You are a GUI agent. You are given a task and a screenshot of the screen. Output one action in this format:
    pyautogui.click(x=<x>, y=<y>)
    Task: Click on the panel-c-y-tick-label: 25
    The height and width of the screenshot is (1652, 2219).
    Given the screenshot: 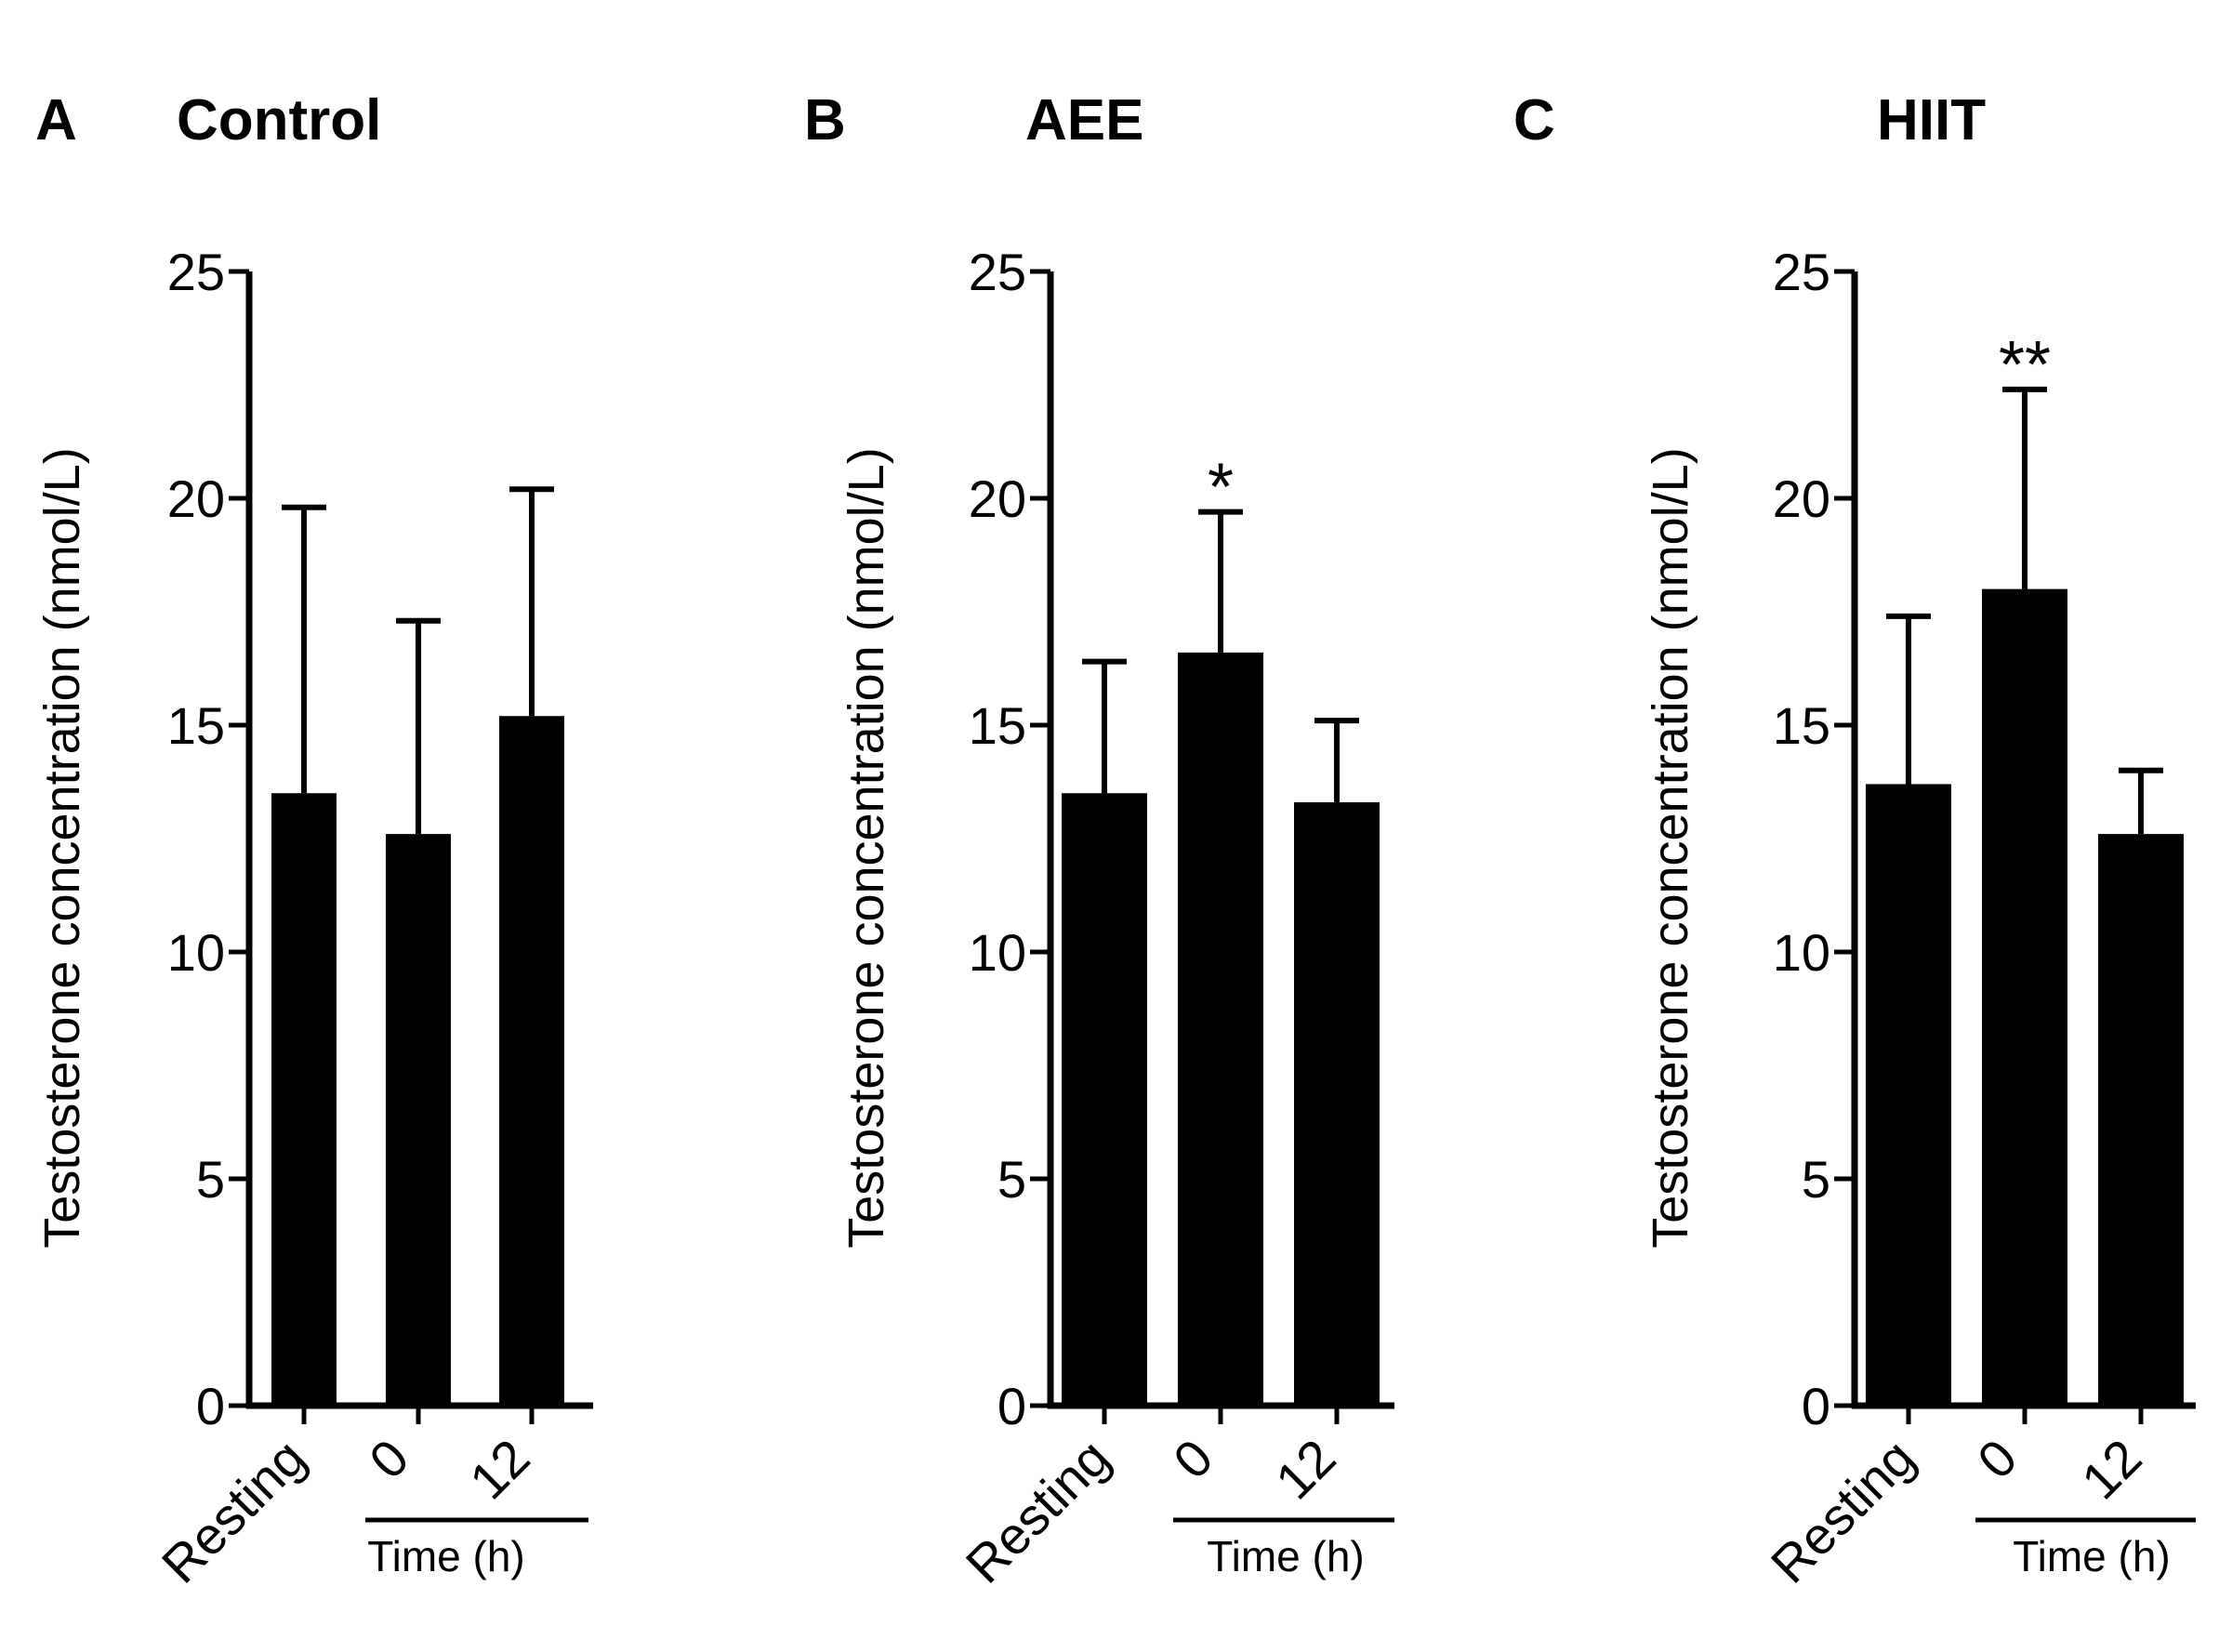 What is the action you would take?
    pyautogui.click(x=1801, y=272)
    